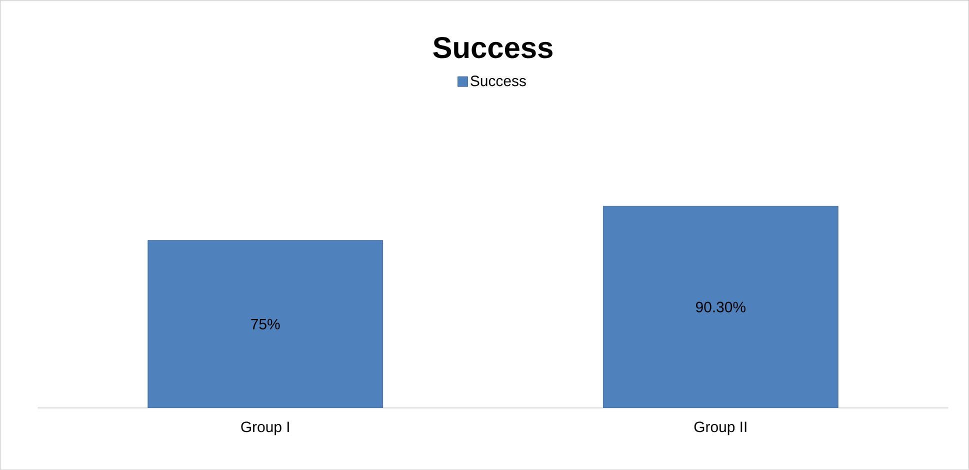 The height and width of the screenshot is (470, 969). Describe the element at coordinates (721, 307) in the screenshot. I see `data-label: 90.30%` at that location.